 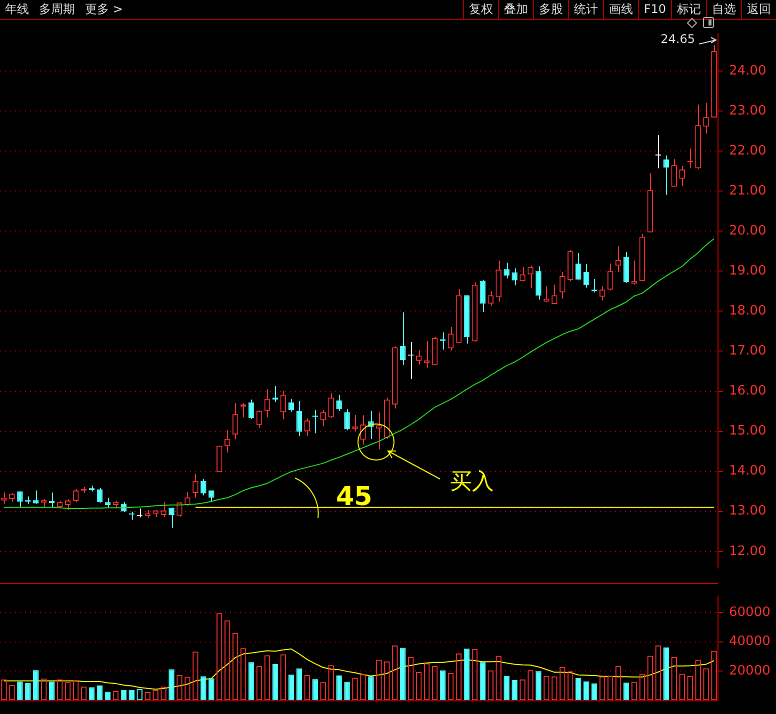 What do you see at coordinates (677, 39) in the screenshot?
I see `annotation: 24.65` at bounding box center [677, 39].